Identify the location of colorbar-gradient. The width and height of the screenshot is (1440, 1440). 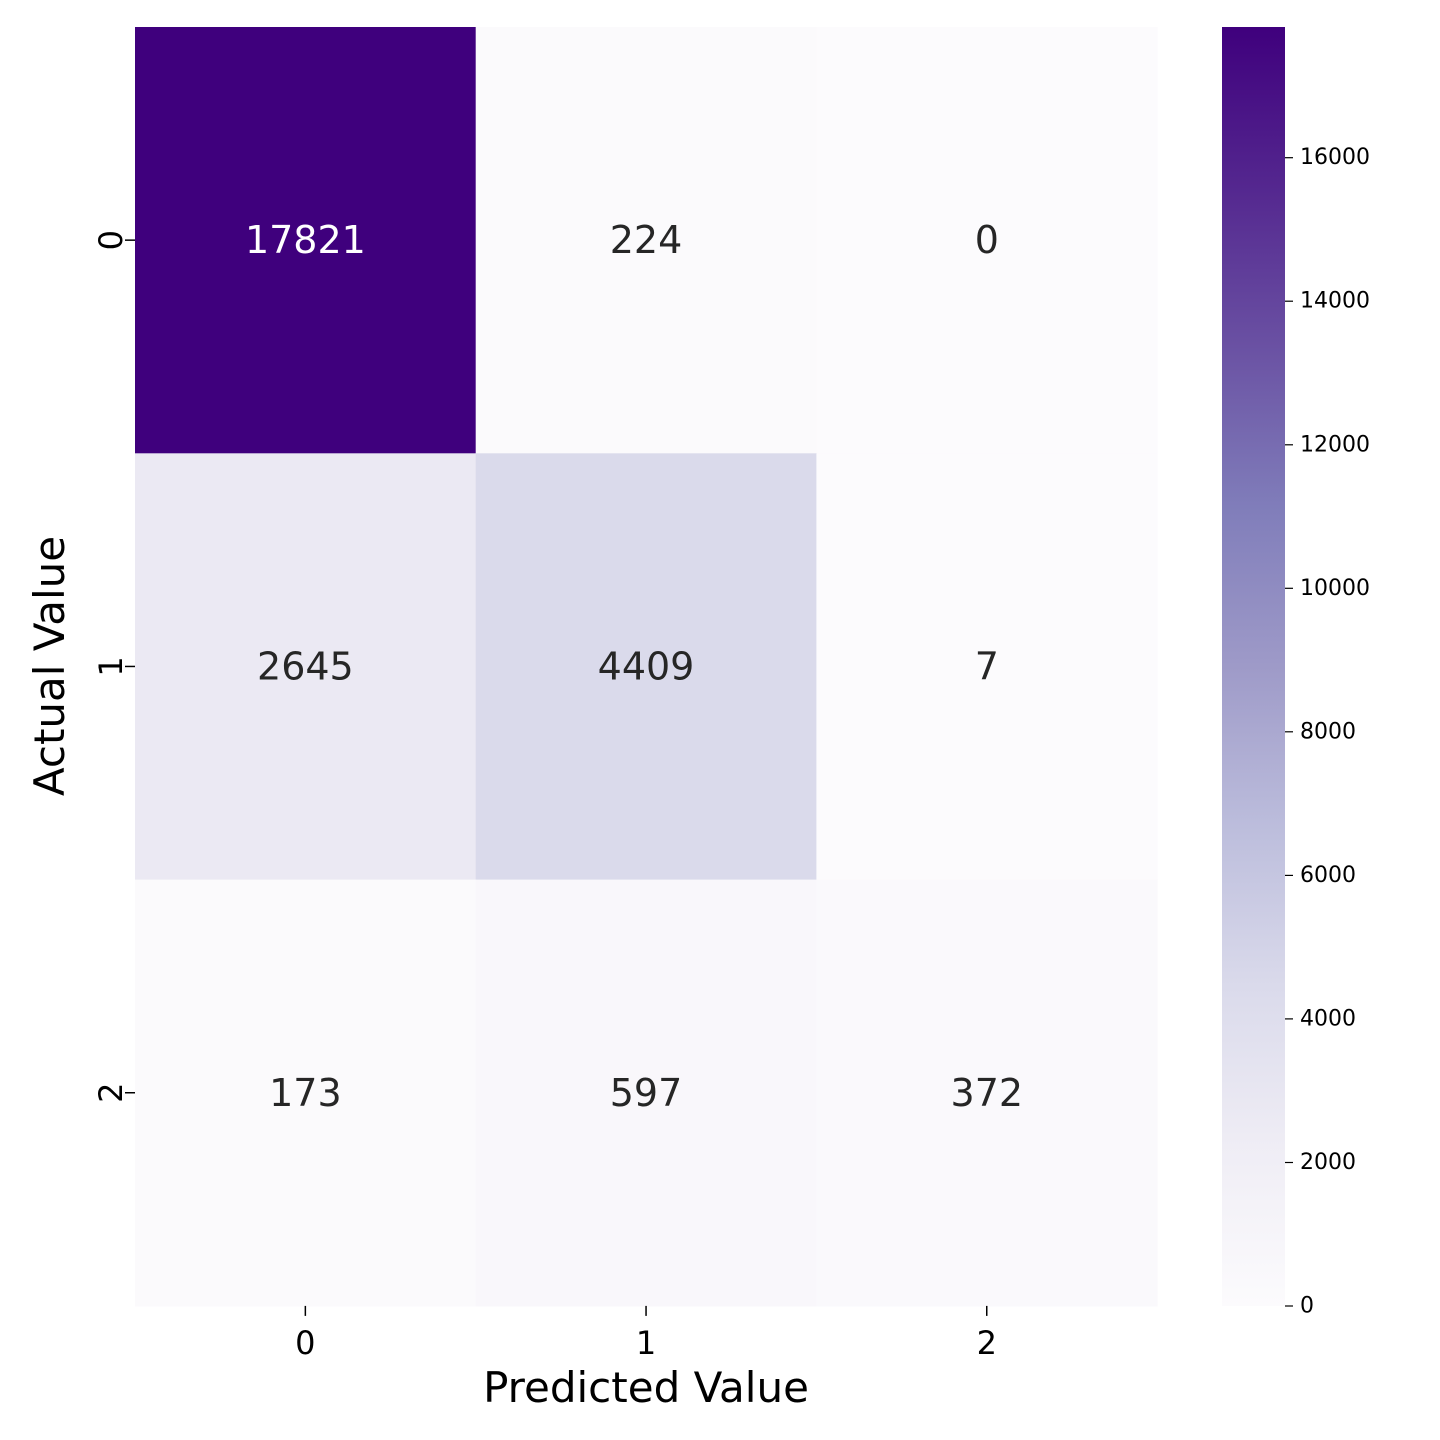
(1253, 666).